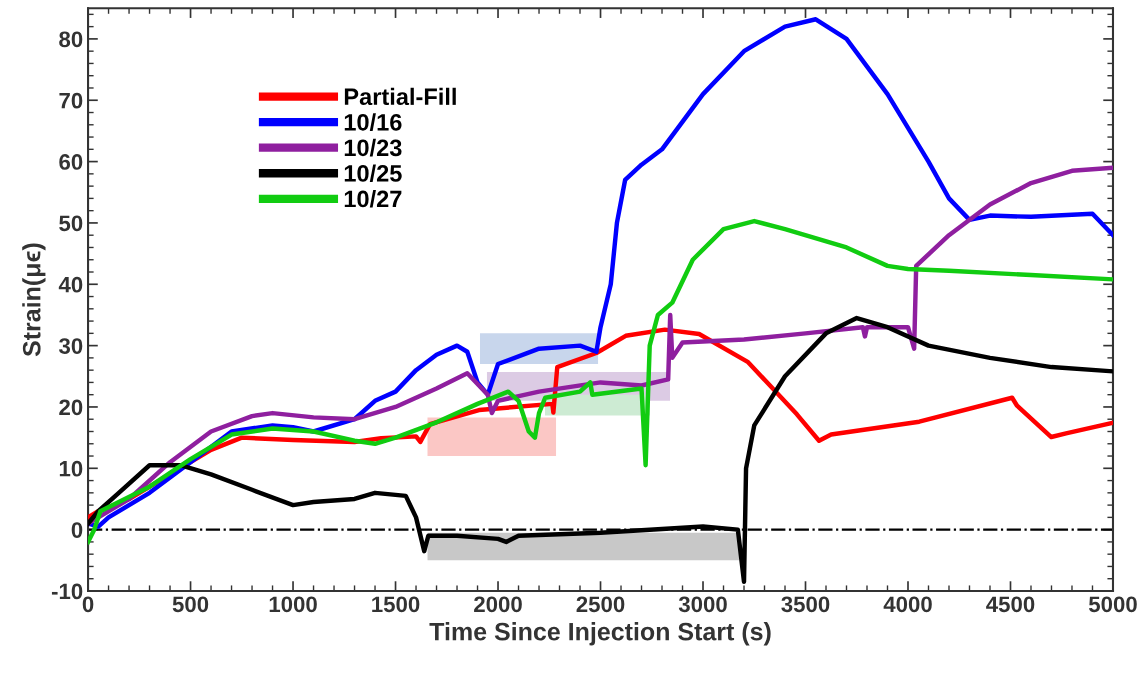  Describe the element at coordinates (293, 604) in the screenshot. I see `x-tick-label: 1000` at that location.